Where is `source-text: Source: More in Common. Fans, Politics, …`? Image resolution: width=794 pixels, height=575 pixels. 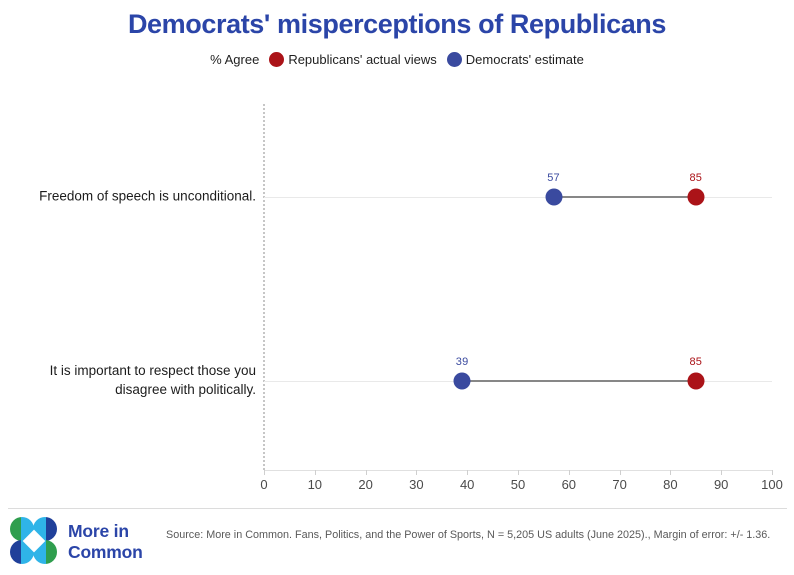
source-text: Source: More in Common. Fans, Politics, … is located at coordinates (468, 535).